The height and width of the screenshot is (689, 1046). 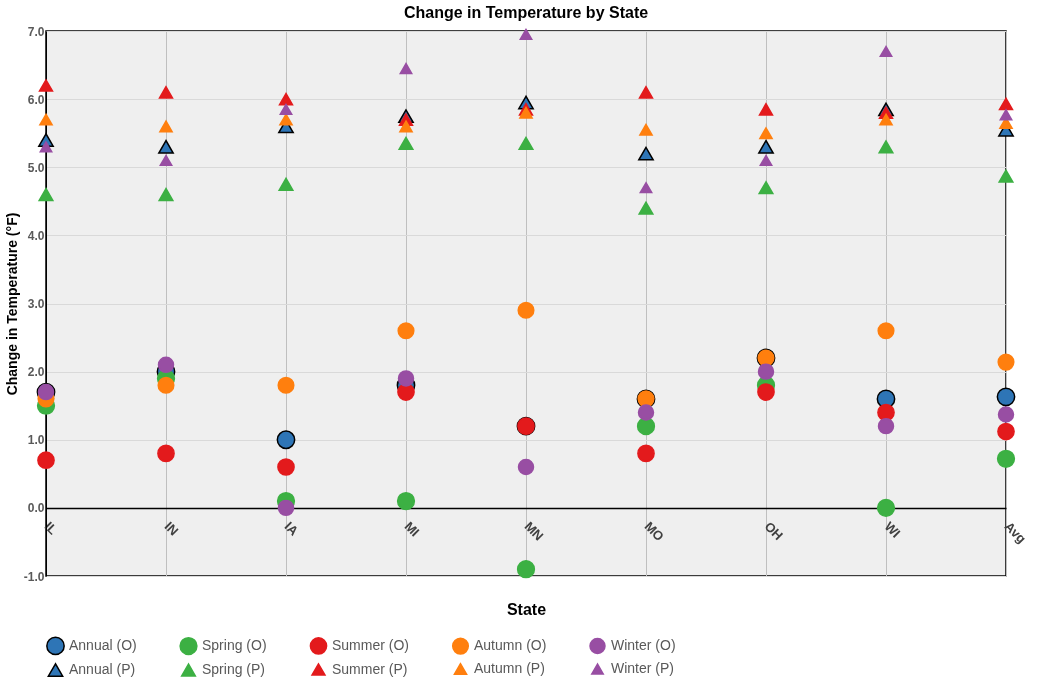 What do you see at coordinates (654, 531) in the screenshot?
I see `x-tick-label: MO` at bounding box center [654, 531].